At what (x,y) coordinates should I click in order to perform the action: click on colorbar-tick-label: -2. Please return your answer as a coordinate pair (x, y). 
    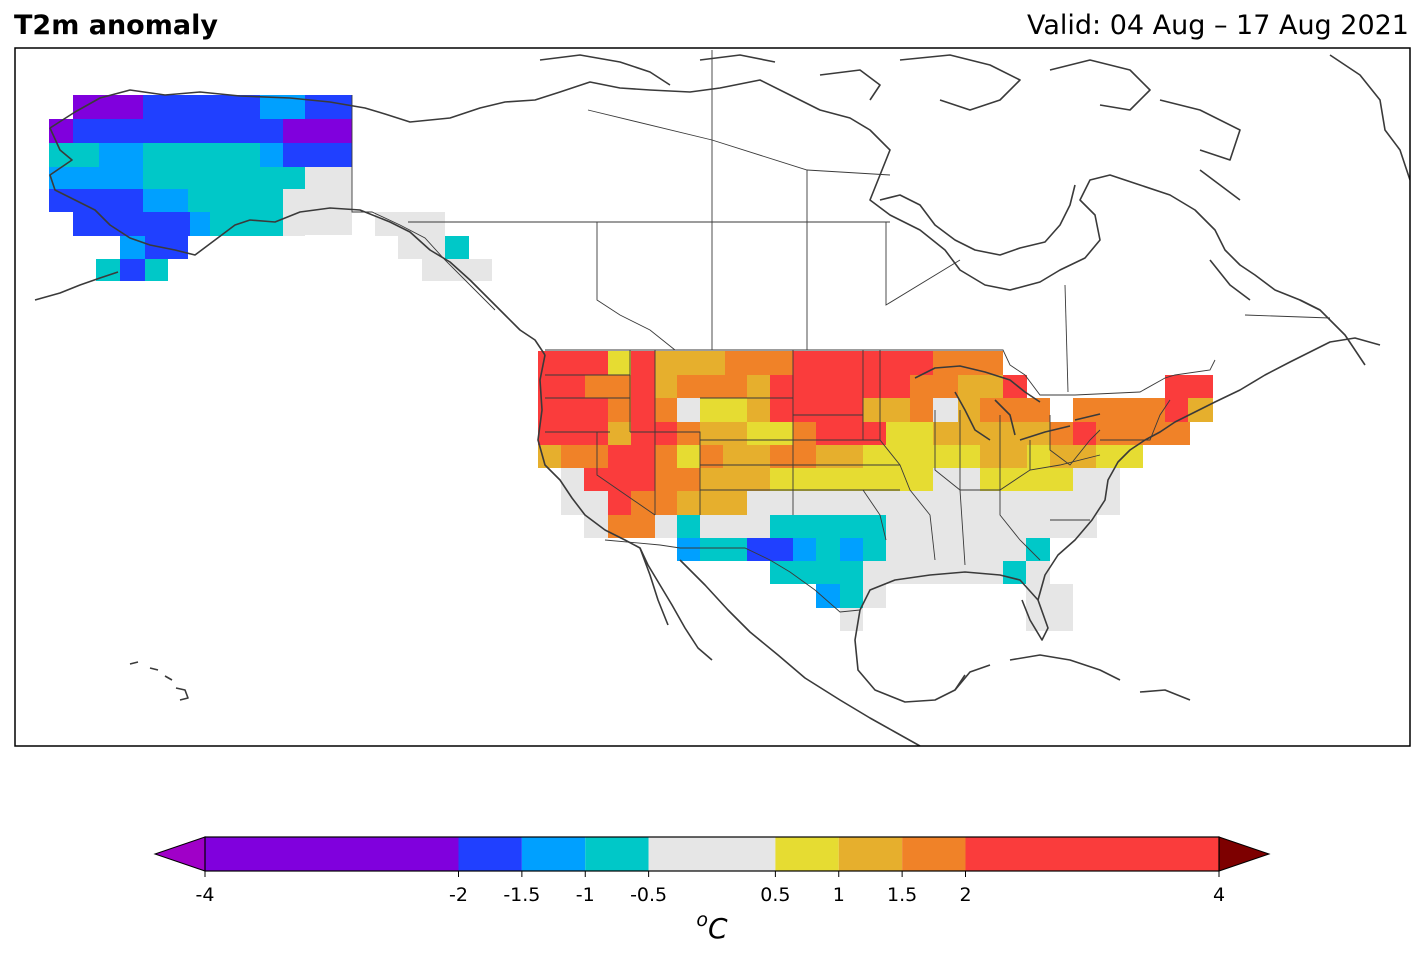
    Looking at the image, I should click on (458, 895).